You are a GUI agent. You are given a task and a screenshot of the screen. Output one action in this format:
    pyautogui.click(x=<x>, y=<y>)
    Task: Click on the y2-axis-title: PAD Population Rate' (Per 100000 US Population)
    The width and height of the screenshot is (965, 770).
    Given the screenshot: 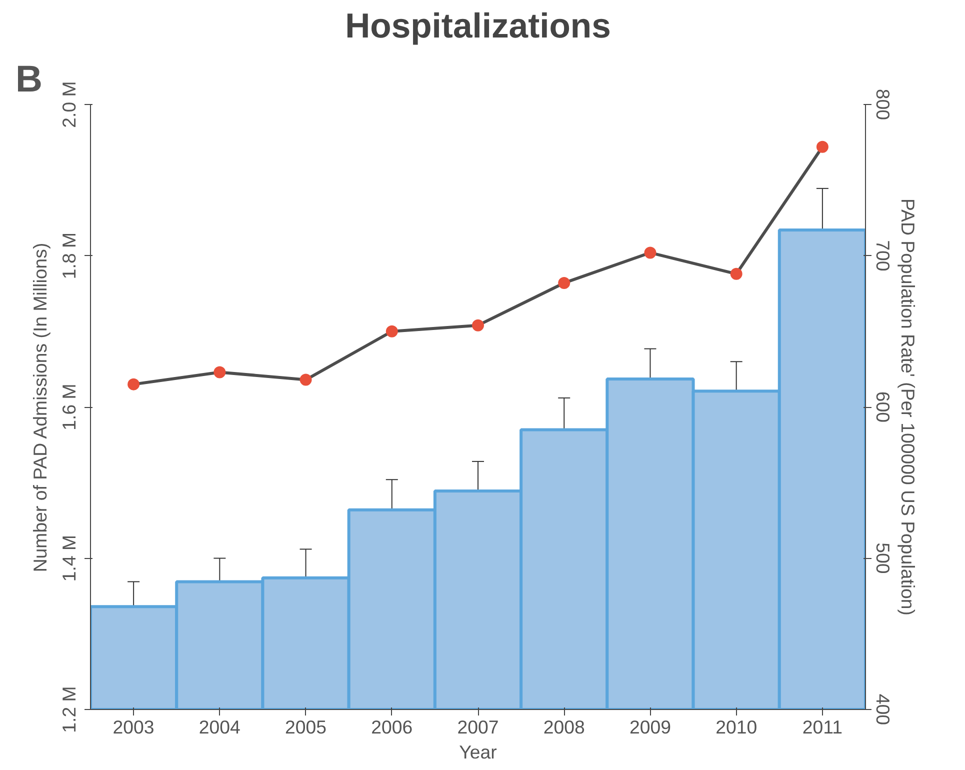 What is the action you would take?
    pyautogui.click(x=908, y=407)
    